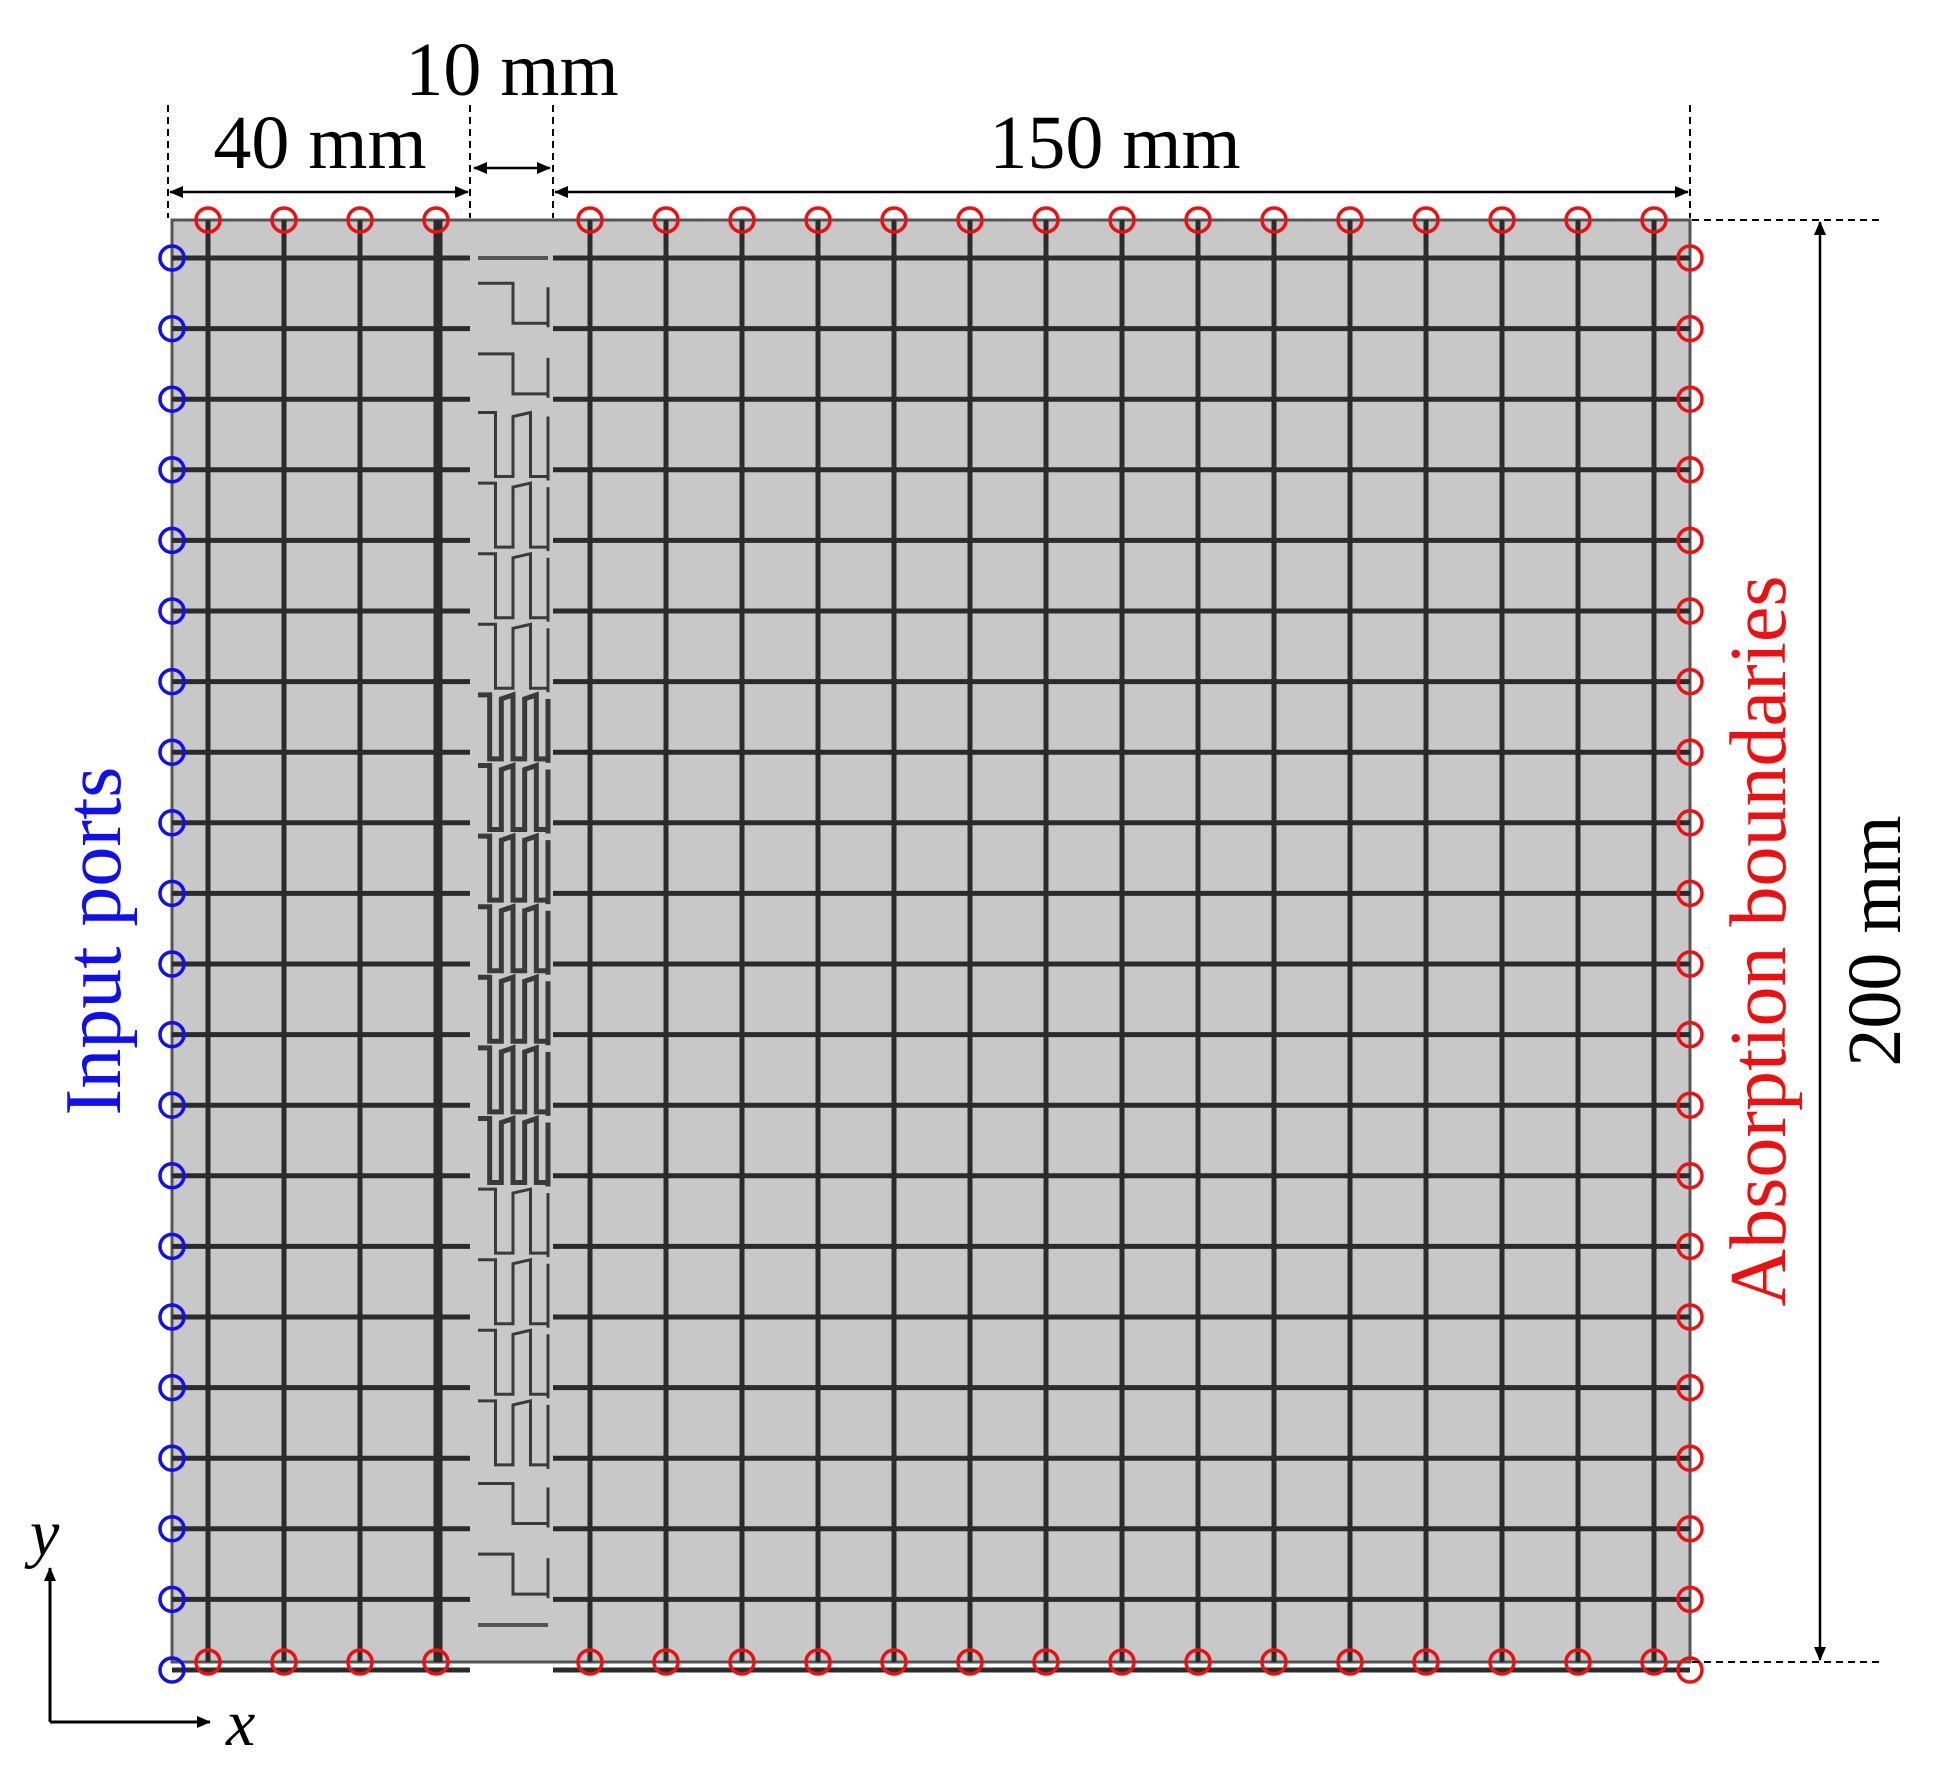 This screenshot has height=1777, width=1941. What do you see at coordinates (240, 1723) in the screenshot?
I see `x-axis-label: x` at bounding box center [240, 1723].